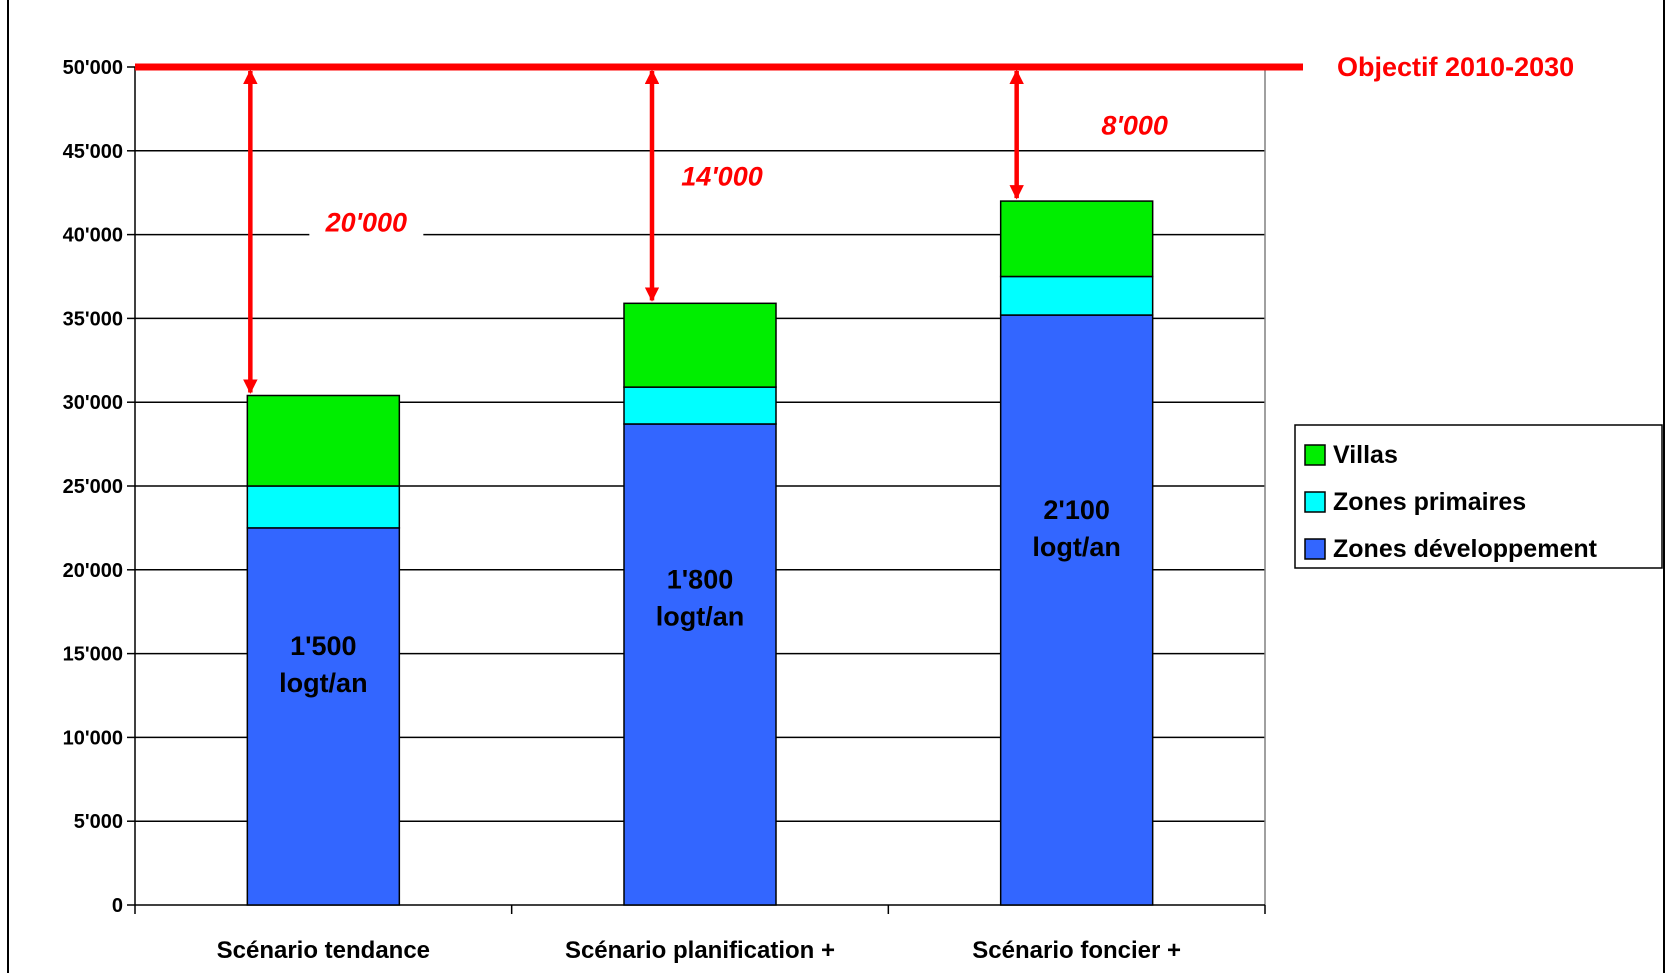  What do you see at coordinates (1076, 950) in the screenshot?
I see `x-tick-label: Scénario foncier +` at bounding box center [1076, 950].